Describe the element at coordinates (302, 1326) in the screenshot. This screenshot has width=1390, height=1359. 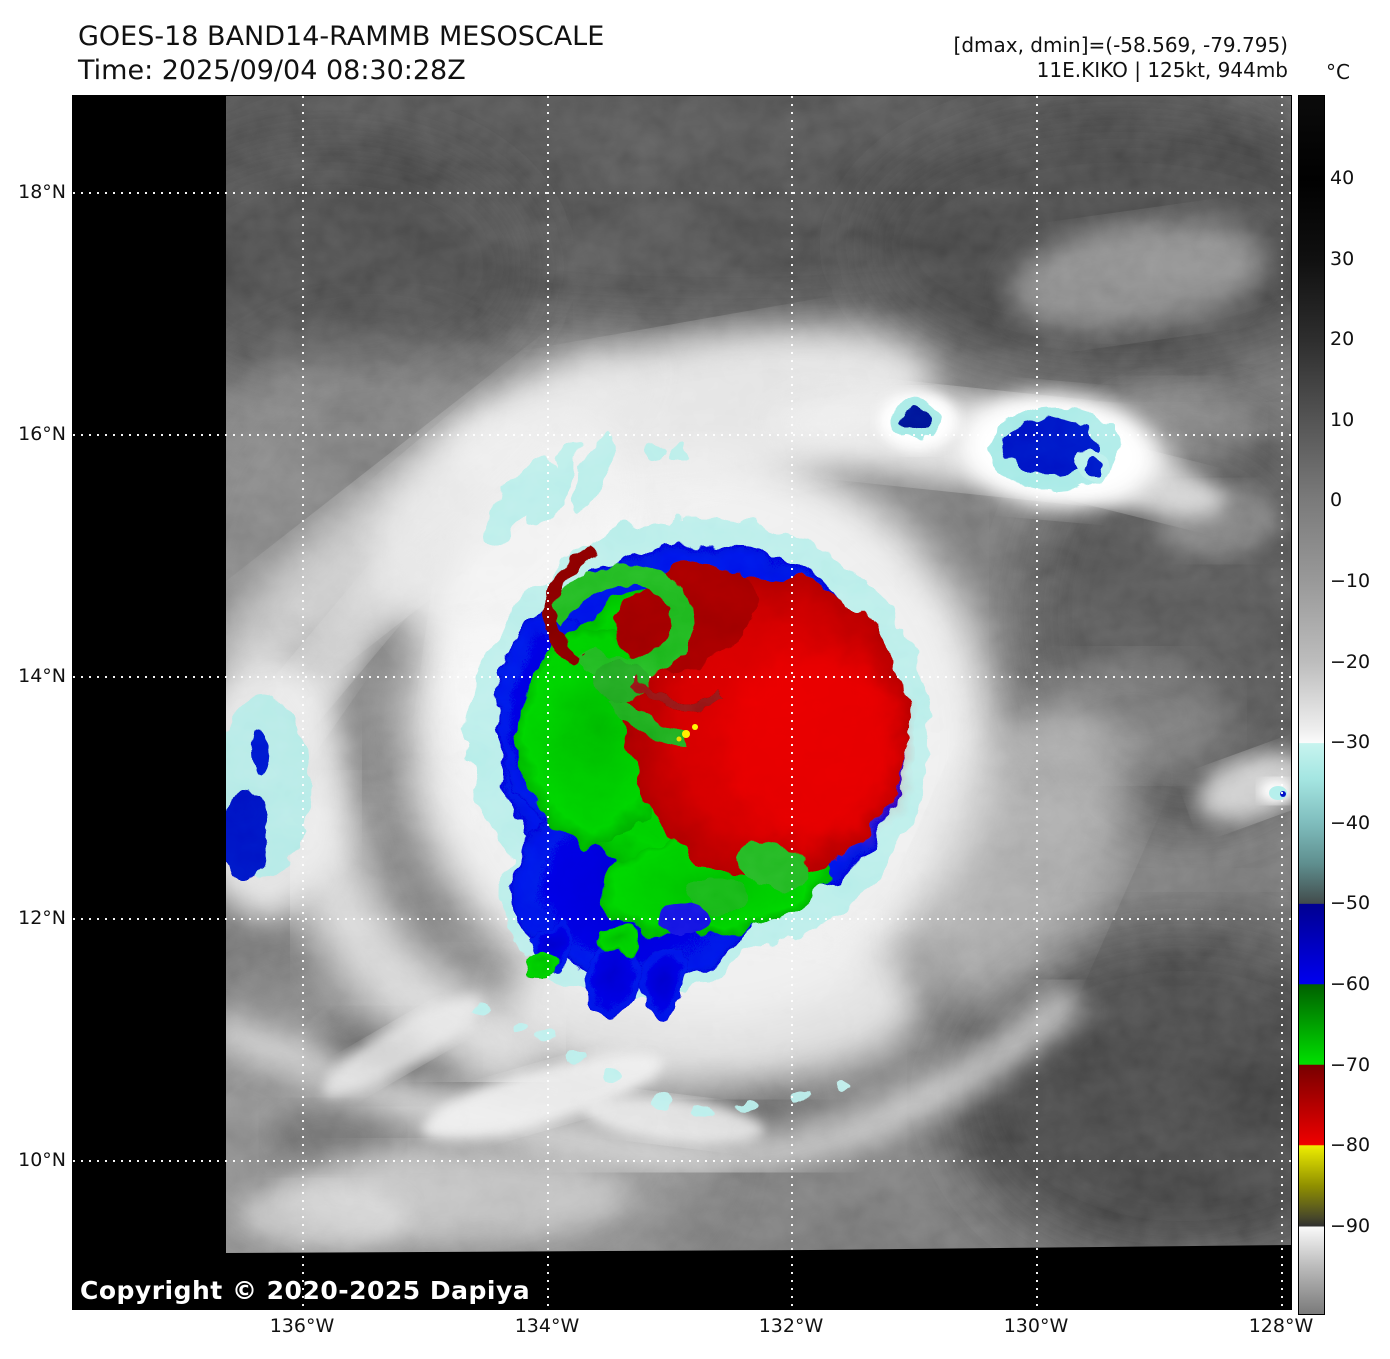
I see `lon-tick-136w: 136°W` at that location.